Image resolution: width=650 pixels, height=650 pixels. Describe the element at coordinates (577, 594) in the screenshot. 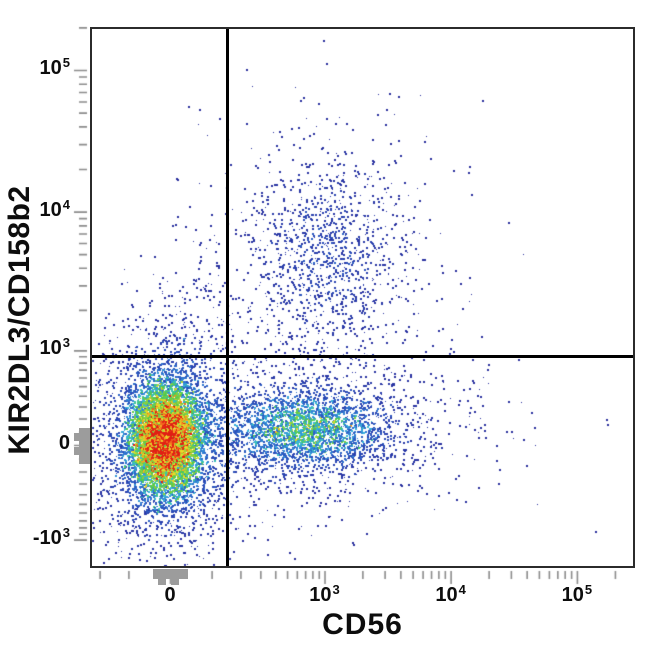

I see `x-tick-label: 10⁵` at that location.